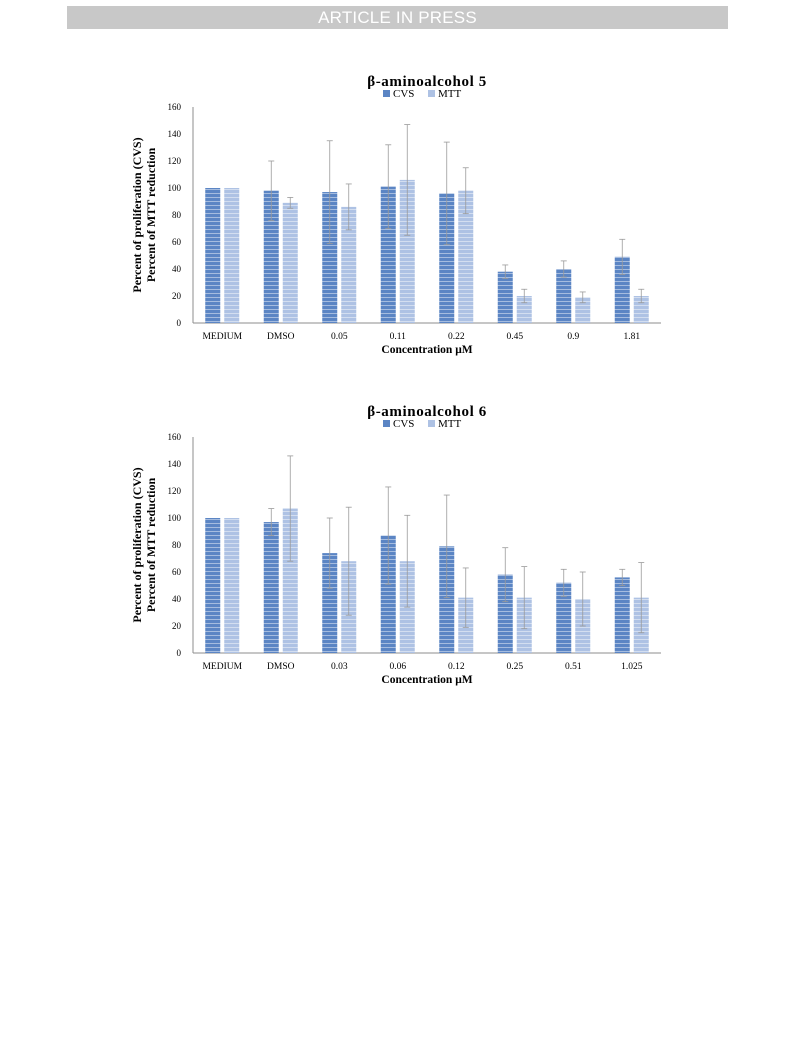 This screenshot has height=1057, width=793. I want to click on x-tick-label: 1.81, so click(631, 337).